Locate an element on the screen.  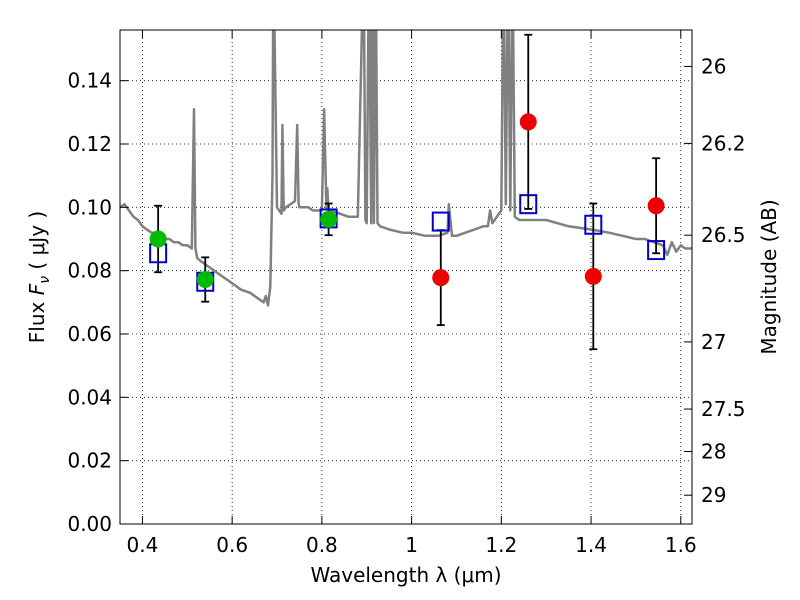
x-tick-label: 0.4 is located at coordinates (143, 545).